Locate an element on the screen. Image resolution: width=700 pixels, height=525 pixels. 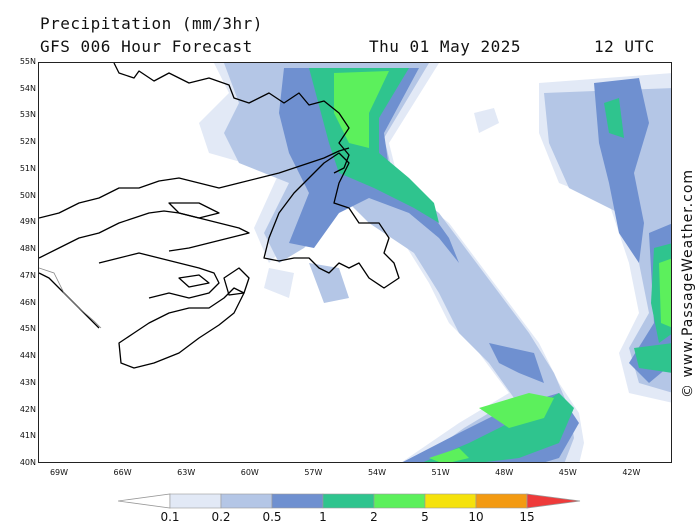
coastline-cape-breton is located at coordinates (236, 281).